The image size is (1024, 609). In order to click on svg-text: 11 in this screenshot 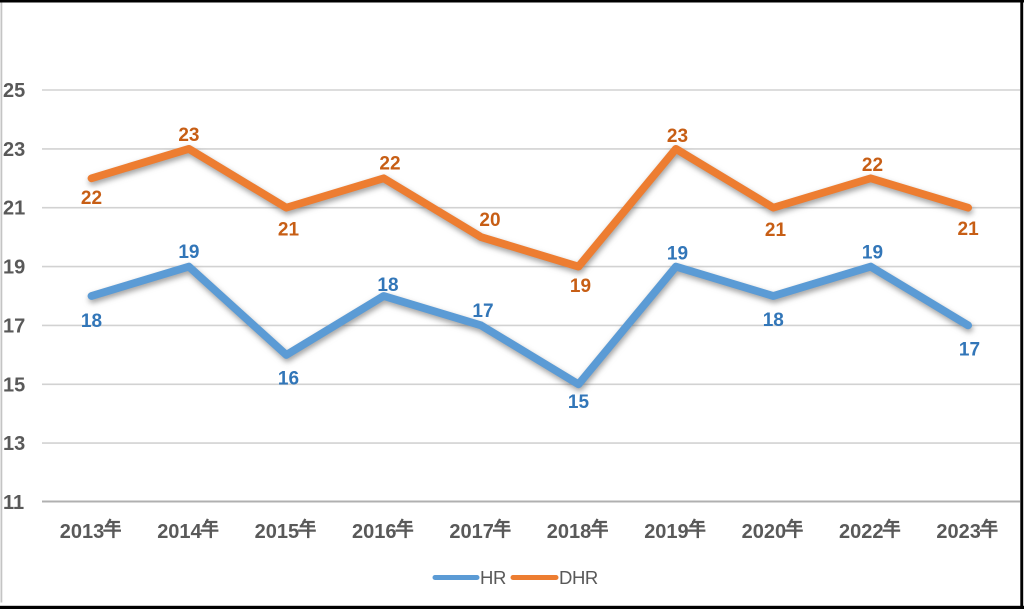, I will do `click(13, 503)`.